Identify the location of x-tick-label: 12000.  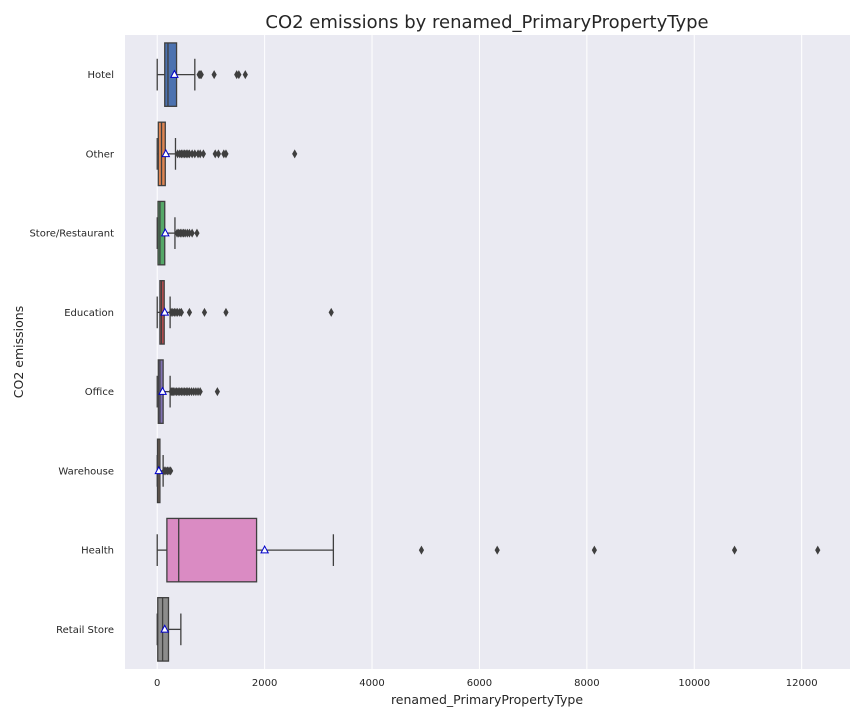
(802, 683).